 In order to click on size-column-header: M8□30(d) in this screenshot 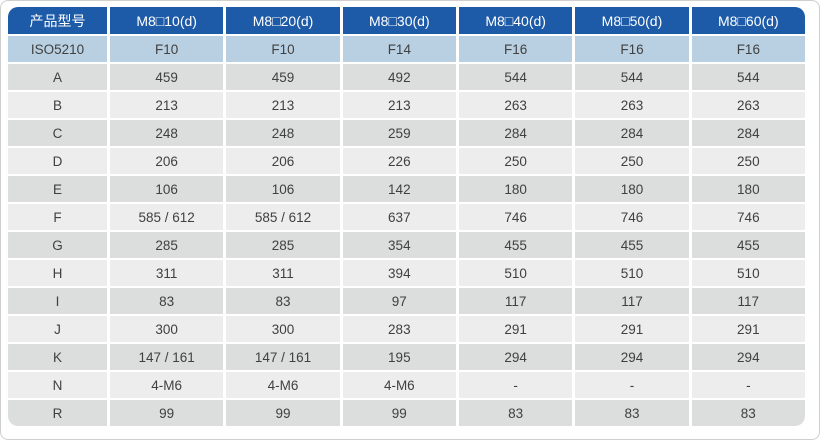, I will do `click(399, 20)`.